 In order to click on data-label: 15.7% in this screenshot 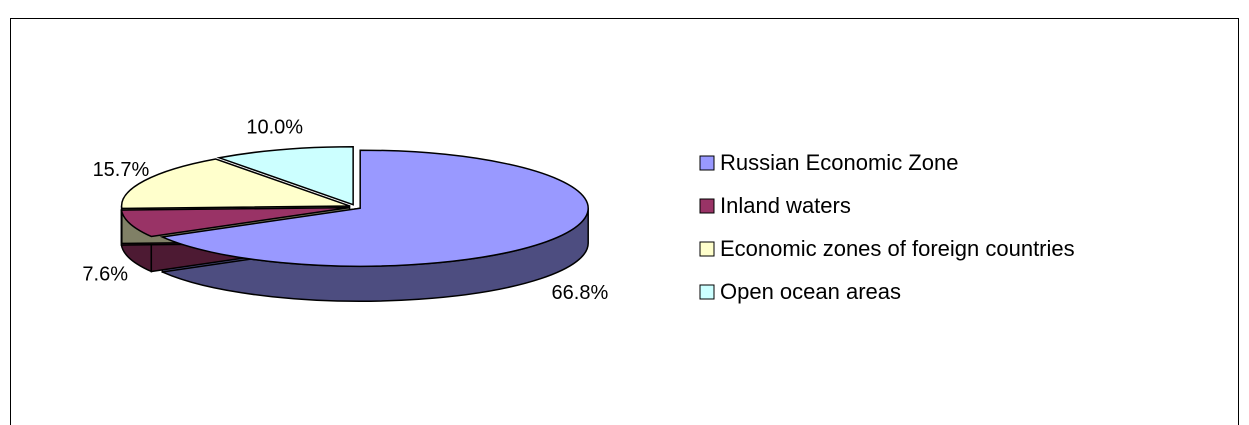, I will do `click(121, 170)`.